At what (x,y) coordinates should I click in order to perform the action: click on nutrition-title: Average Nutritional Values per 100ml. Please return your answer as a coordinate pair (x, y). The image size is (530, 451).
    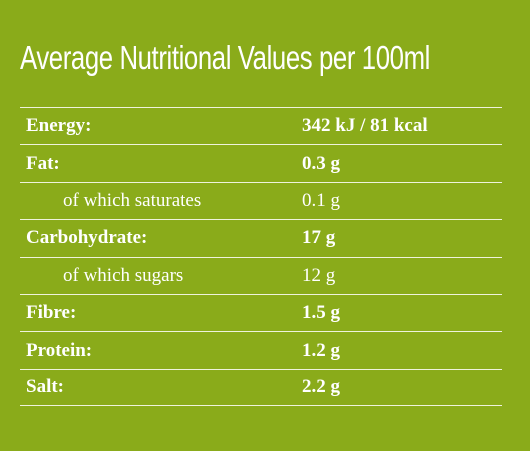
    Looking at the image, I should click on (225, 57).